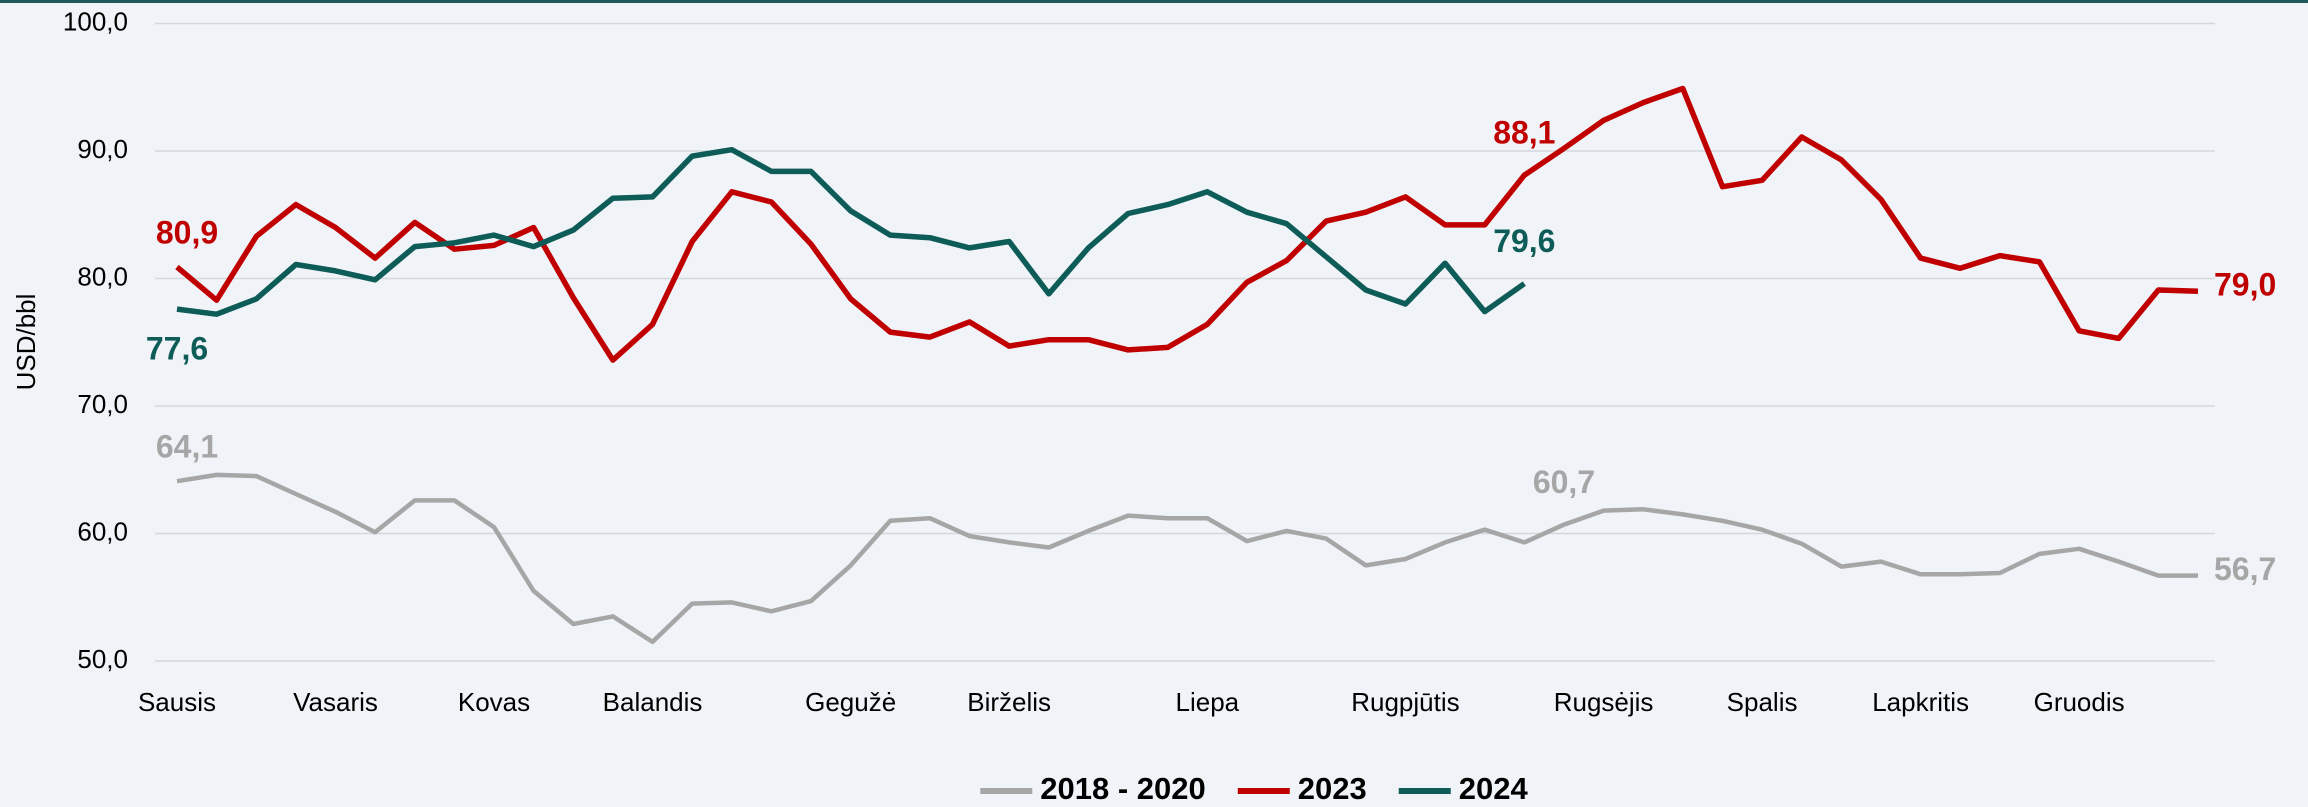  What do you see at coordinates (2079, 702) in the screenshot?
I see `x-tick-label: Gruodis` at bounding box center [2079, 702].